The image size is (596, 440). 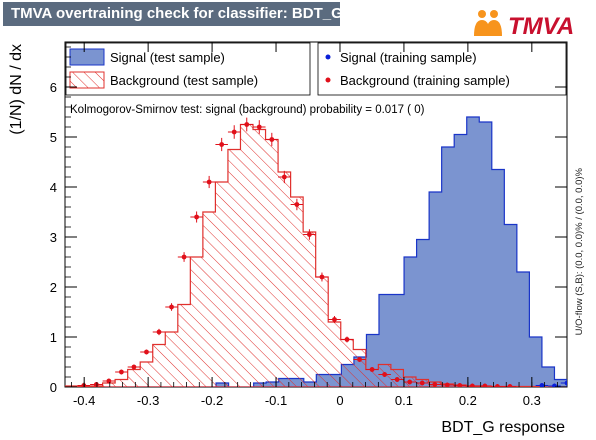 I want to click on legend-background-training-label: Background (training sample), so click(x=425, y=80).